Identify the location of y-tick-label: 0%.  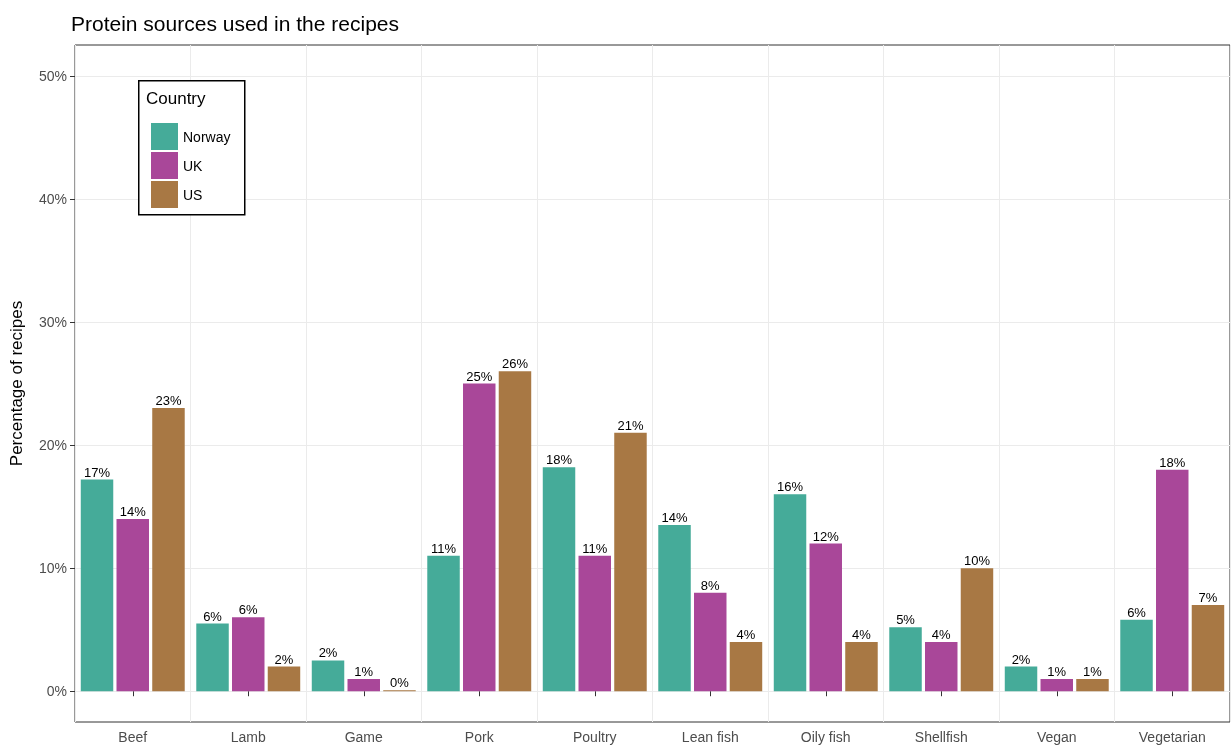
(56, 691).